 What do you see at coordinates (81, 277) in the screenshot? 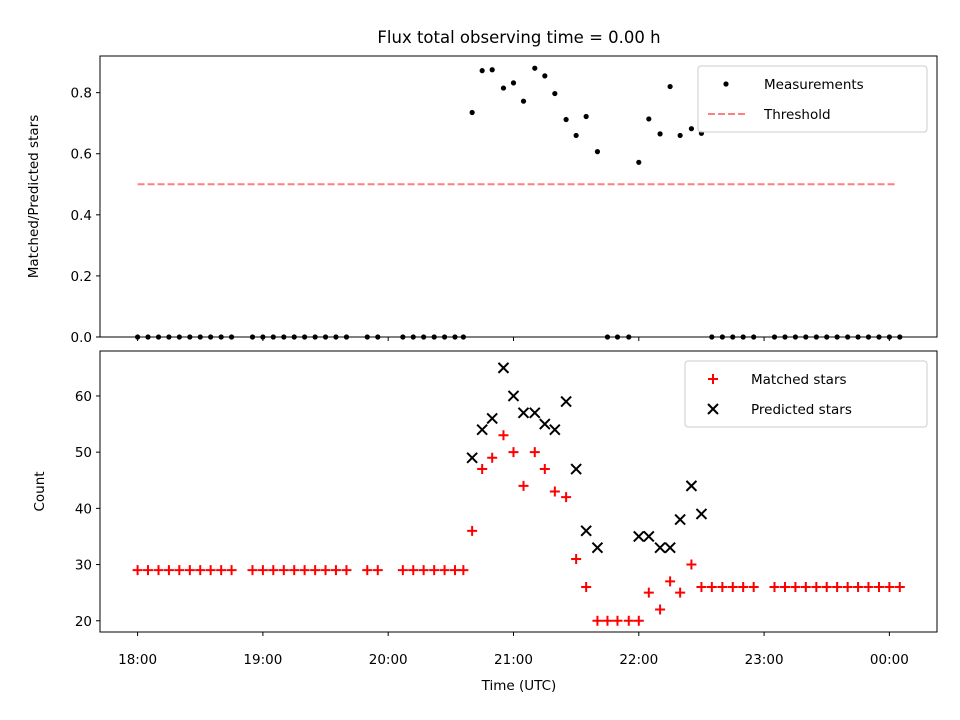
I see `y-tick-label: 0.2` at bounding box center [81, 277].